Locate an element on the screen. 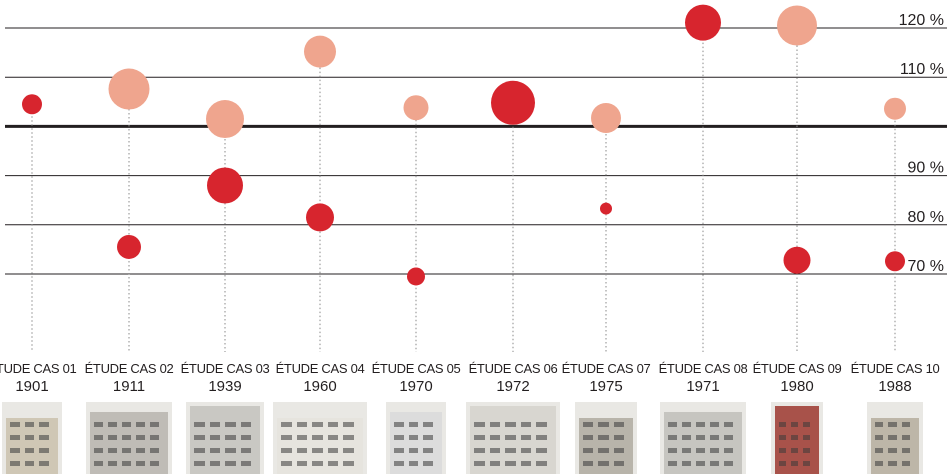 The height and width of the screenshot is (476, 947). building-photo-1911 is located at coordinates (129, 438).